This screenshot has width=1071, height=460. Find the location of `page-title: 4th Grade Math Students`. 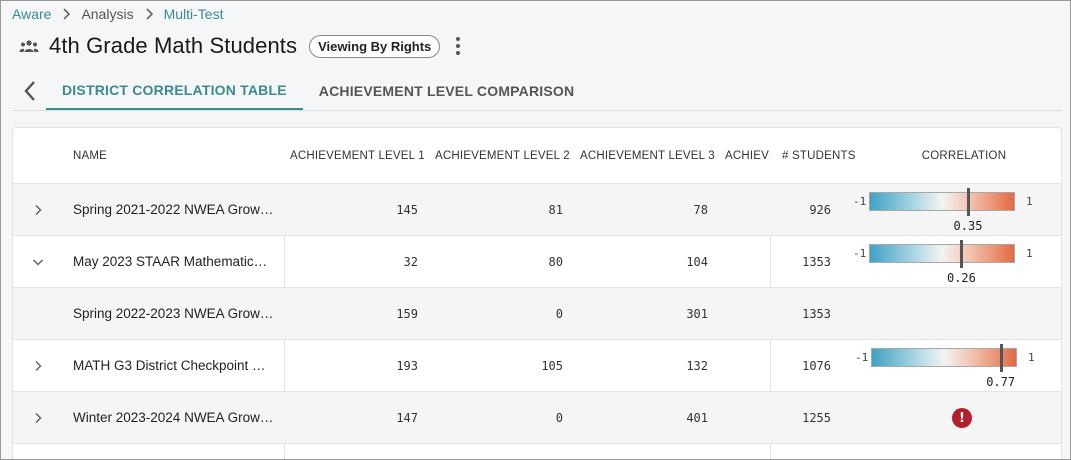

page-title: 4th Grade Math Students is located at coordinates (173, 45).